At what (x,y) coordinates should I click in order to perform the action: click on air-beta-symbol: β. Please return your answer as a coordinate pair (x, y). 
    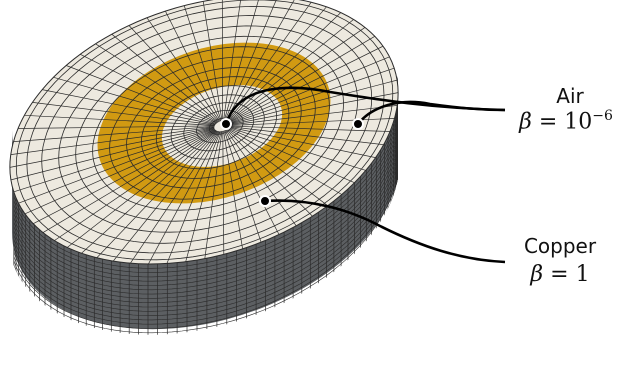
    Looking at the image, I should click on (525, 122).